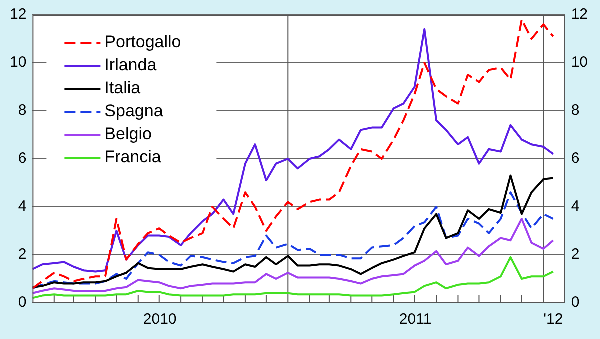 This screenshot has width=600, height=339. What do you see at coordinates (575, 159) in the screenshot?
I see `y2-tick-label: 6` at bounding box center [575, 159].